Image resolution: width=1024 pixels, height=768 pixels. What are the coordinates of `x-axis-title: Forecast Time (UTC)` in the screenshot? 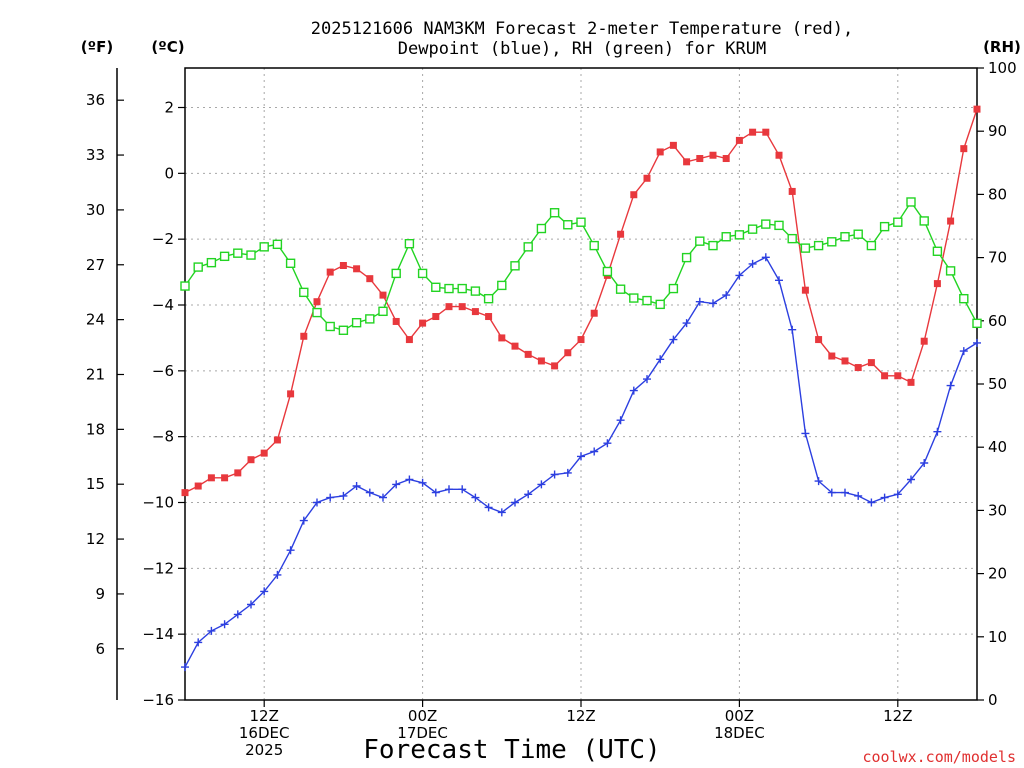 It's located at (511, 750).